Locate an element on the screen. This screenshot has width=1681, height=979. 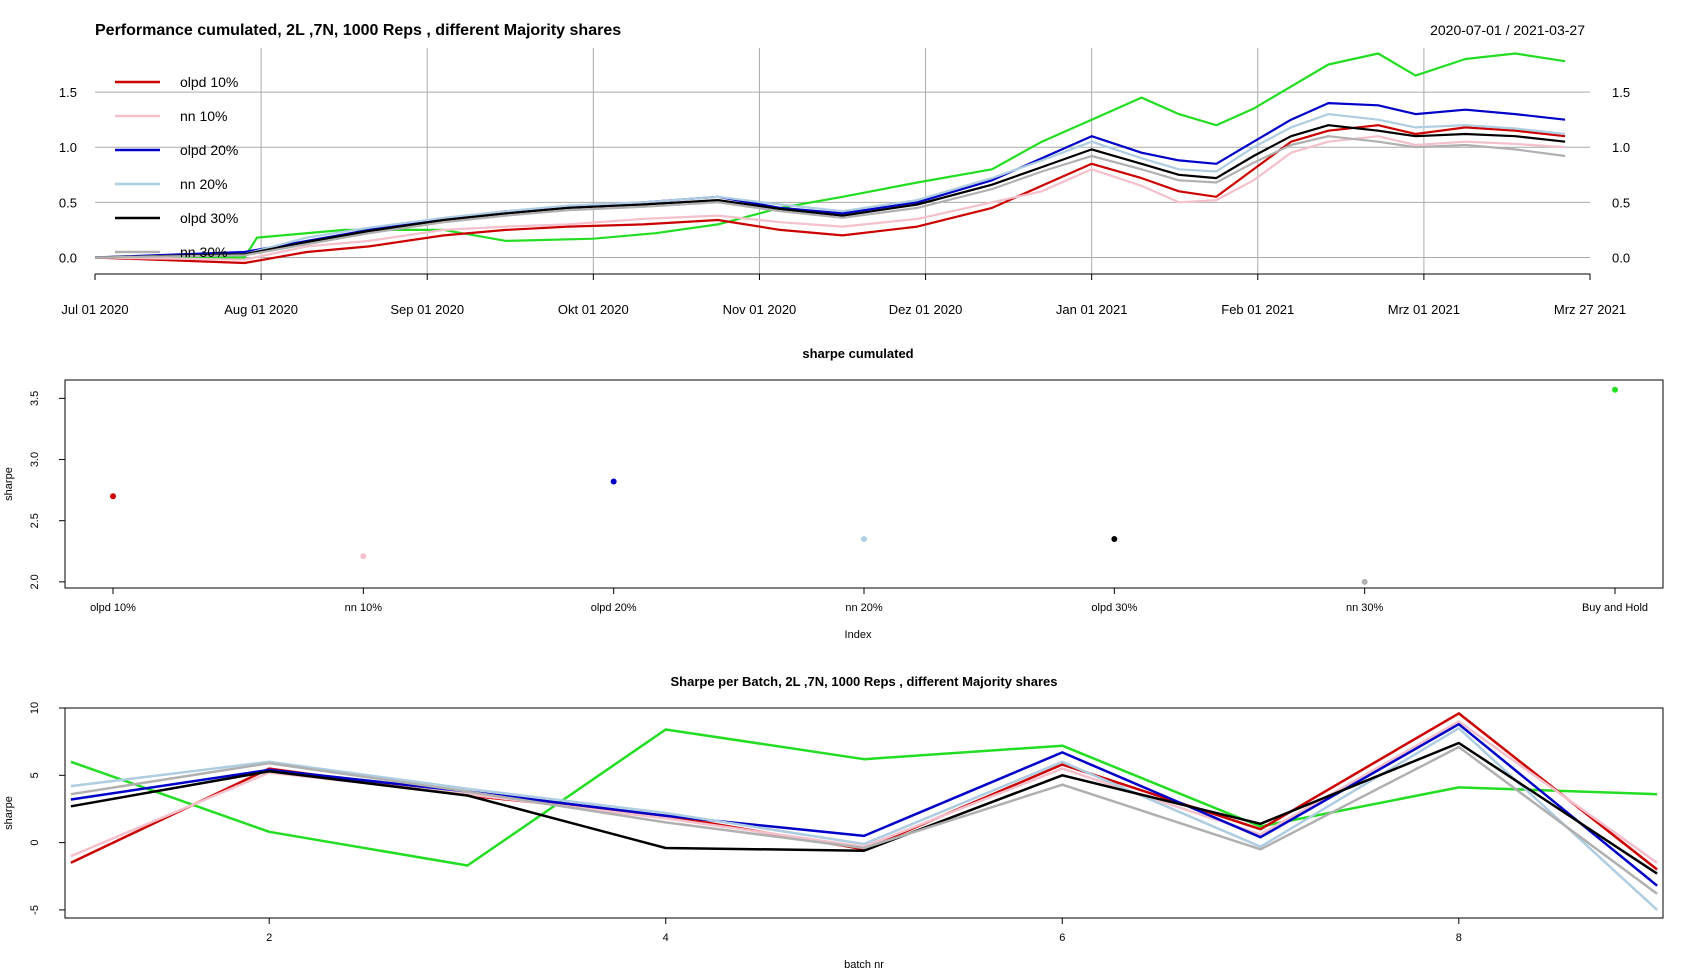
x-tick-label: 6 is located at coordinates (1062, 938).